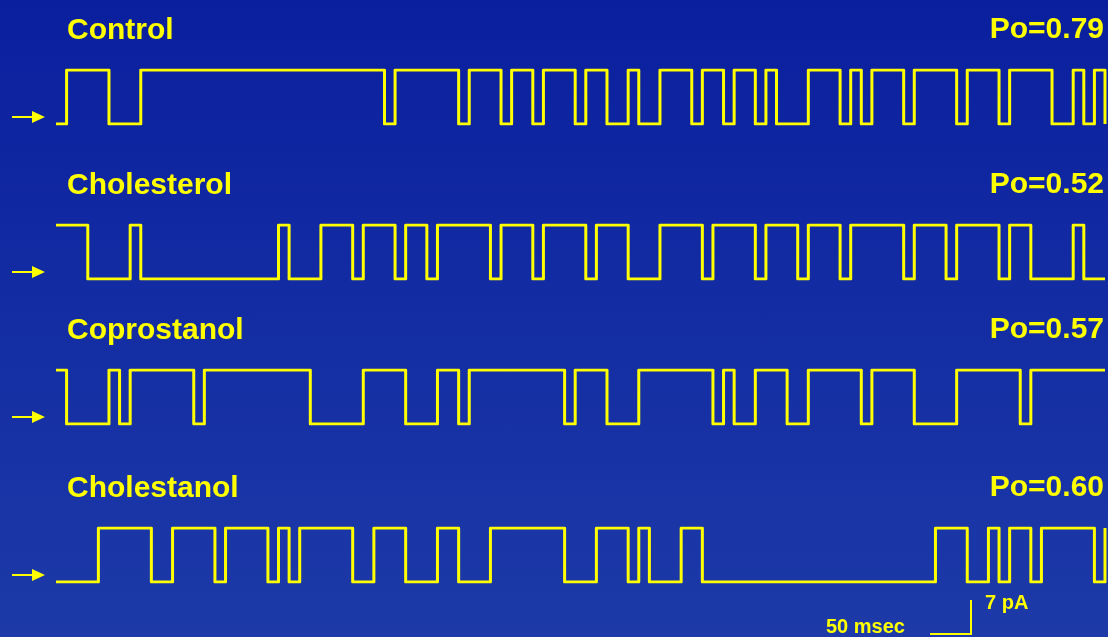  I want to click on chart-title: Cholestanol, so click(153, 486).